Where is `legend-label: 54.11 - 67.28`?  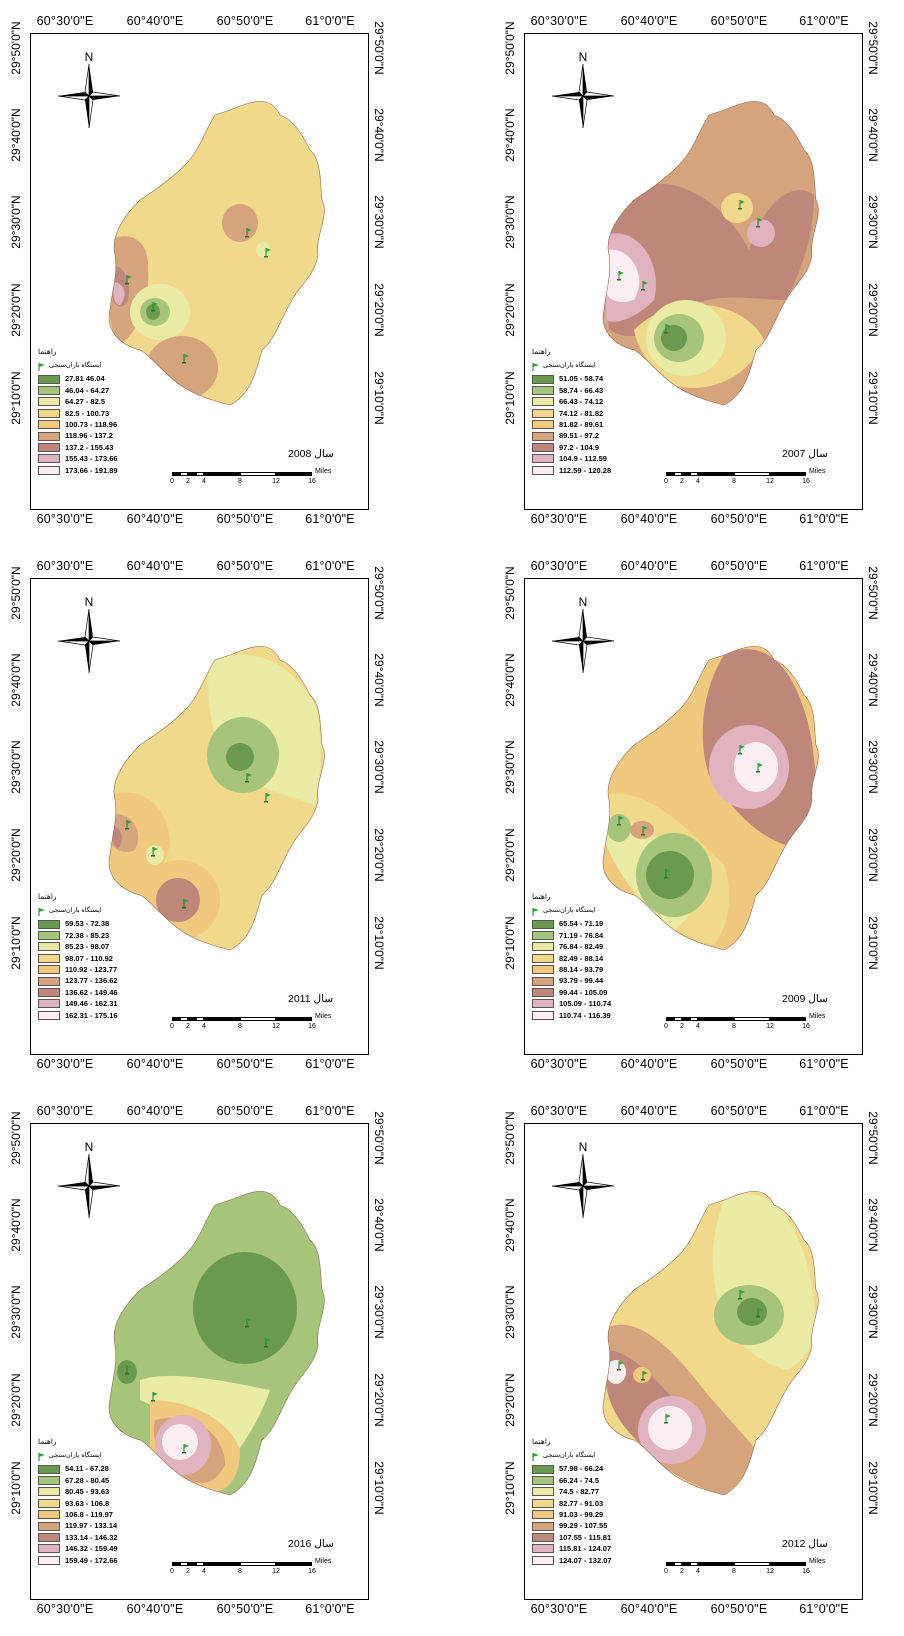
legend-label: 54.11 - 67.28 is located at coordinates (87, 1469).